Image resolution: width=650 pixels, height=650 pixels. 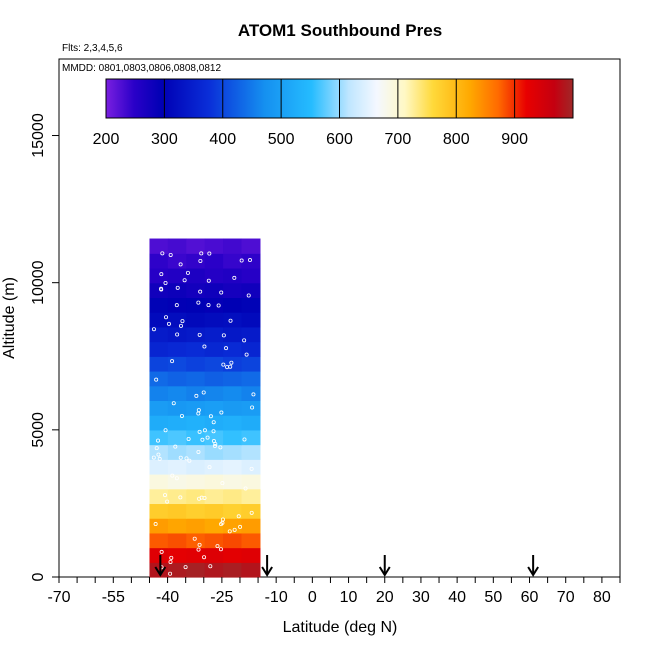 I want to click on colorbar-tick-label: 500, so click(x=281, y=139).